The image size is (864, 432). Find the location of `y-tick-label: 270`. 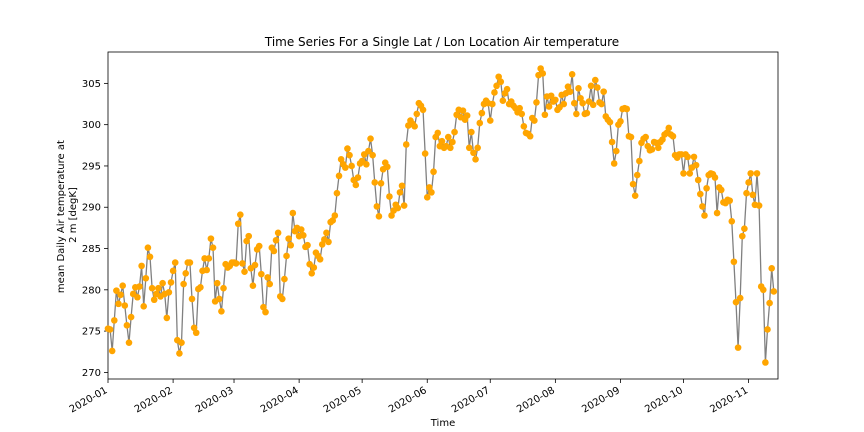

y-tick-label: 270 is located at coordinates (91, 373).